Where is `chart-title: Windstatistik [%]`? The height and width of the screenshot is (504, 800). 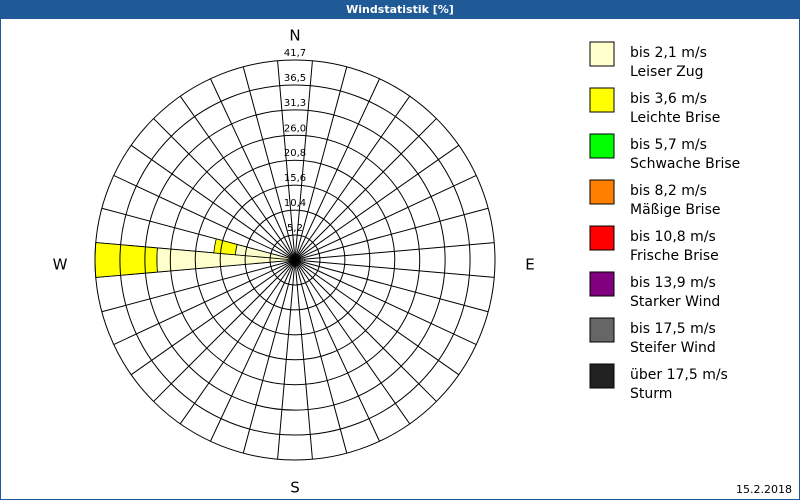 chart-title: Windstatistik [%] is located at coordinates (400, 9).